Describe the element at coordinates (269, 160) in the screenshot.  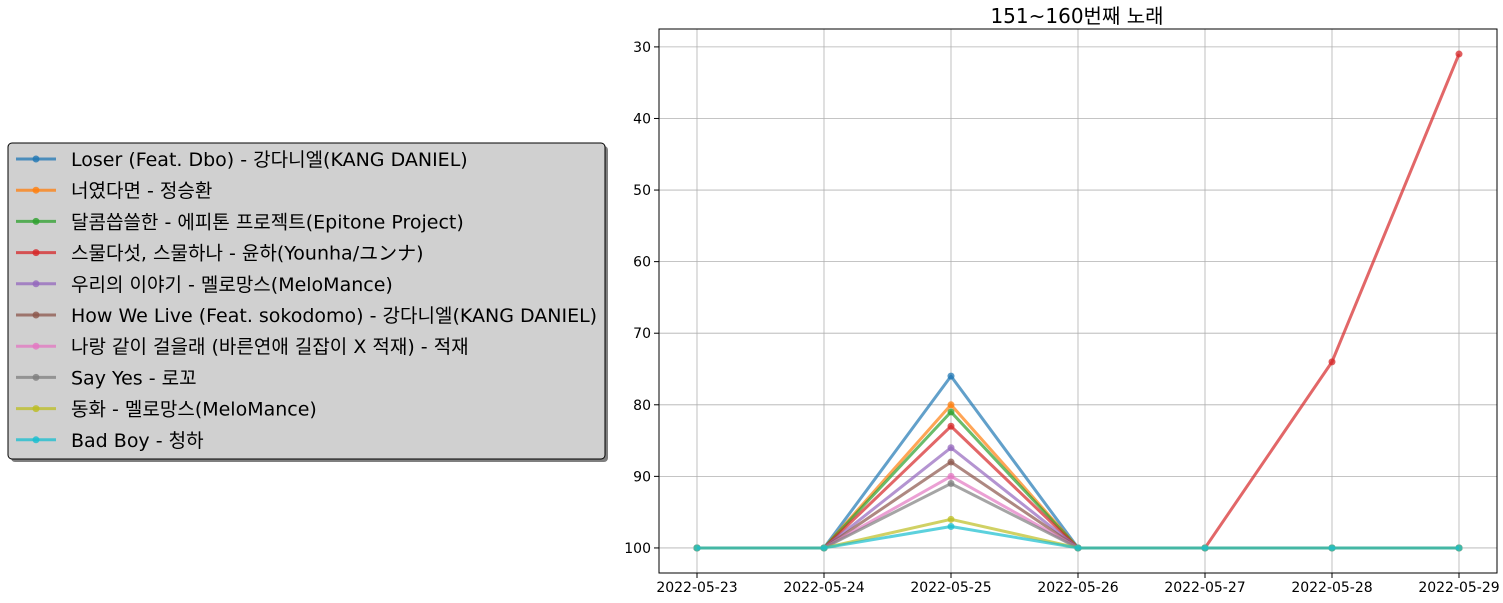
I see `legend-label: Loser (Feat. Dbo) - 강다니엘(KANG DANIEL)` at that location.